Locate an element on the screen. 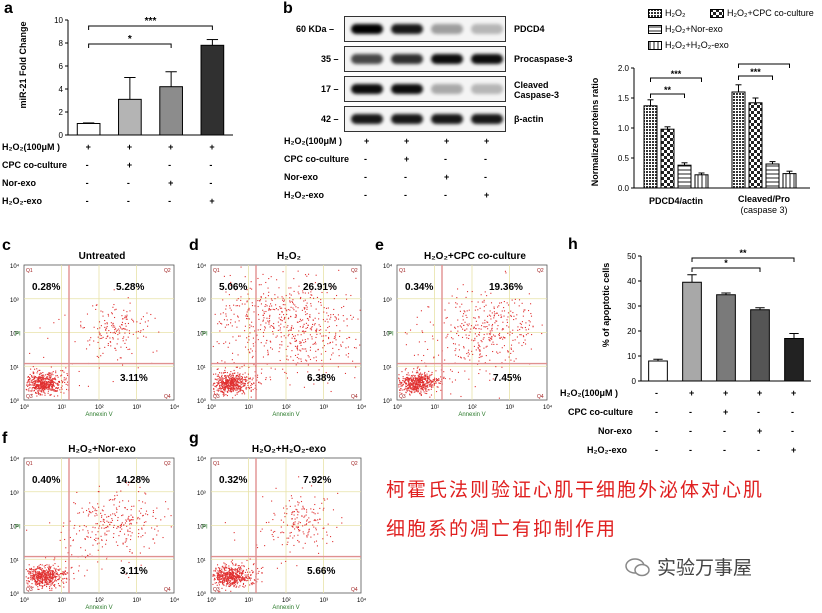 The width and height of the screenshot is (822, 613). q4-percentage: 7.45% is located at coordinates (507, 378).